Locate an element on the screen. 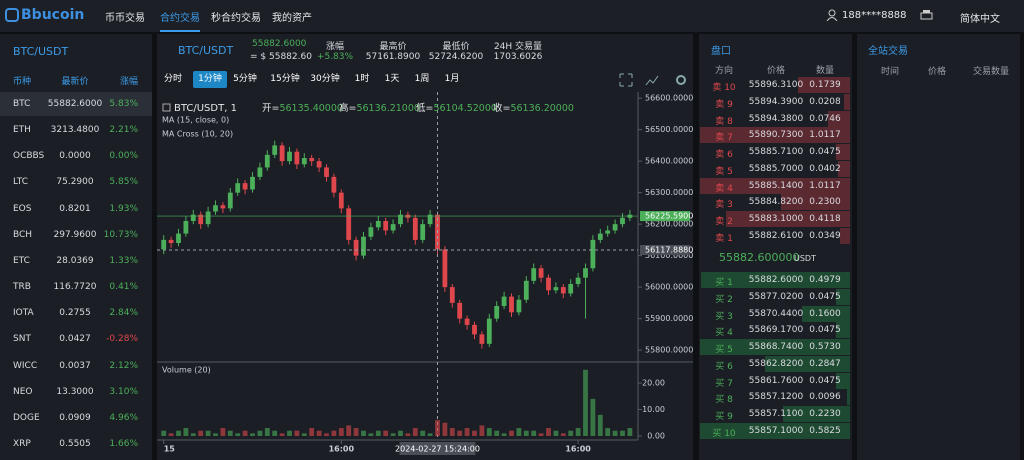 The height and width of the screenshot is (460, 1024). market-row: SNT 0.0427 -0.28% is located at coordinates (76, 339).